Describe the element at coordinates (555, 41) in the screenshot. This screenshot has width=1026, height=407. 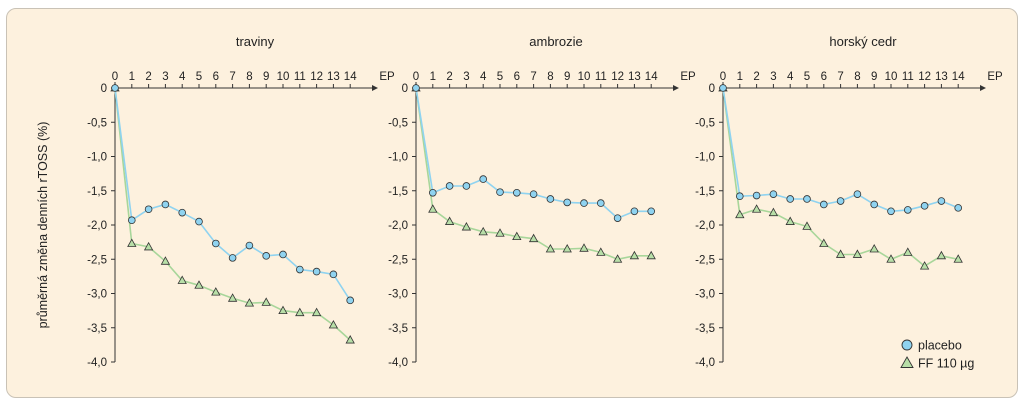
I see `panel-title: ambrozie` at that location.